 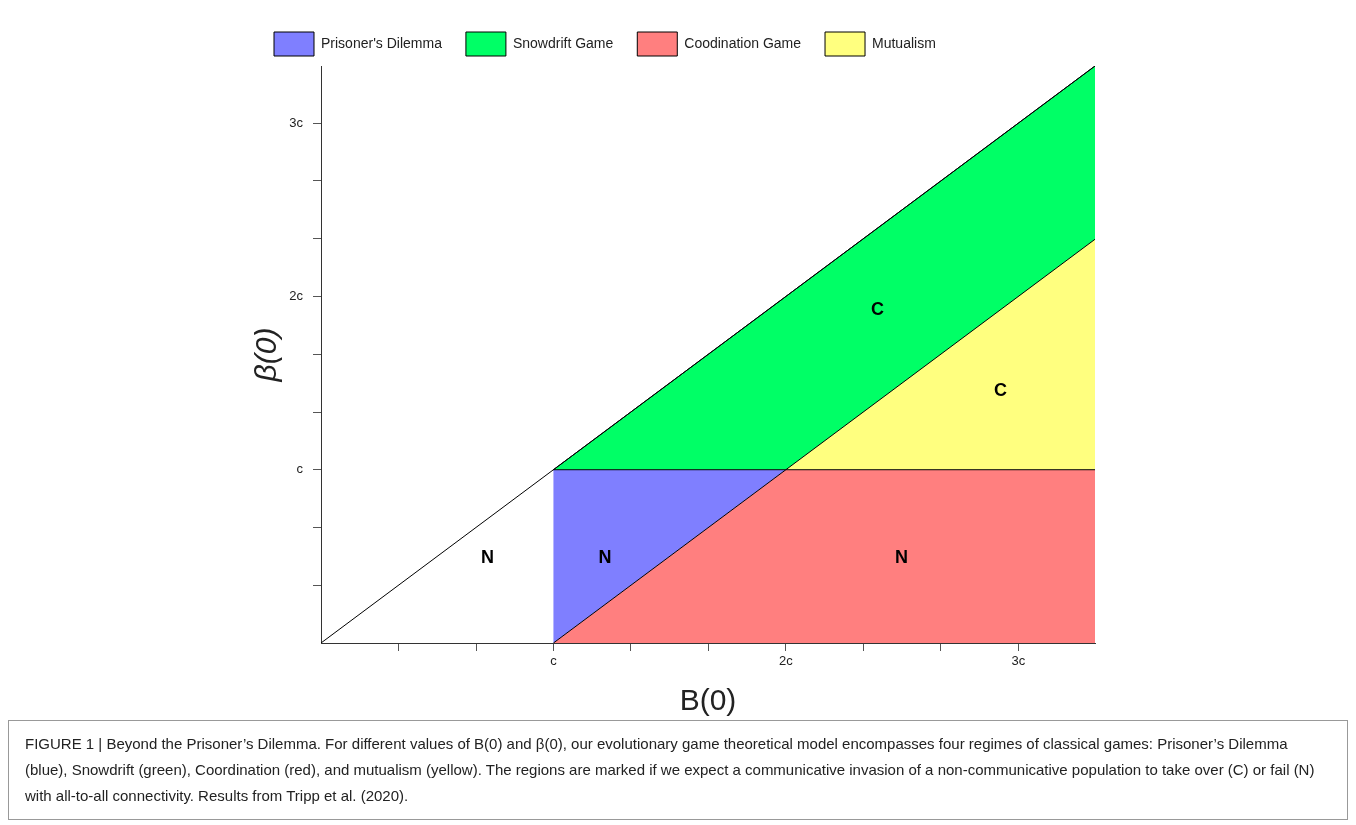 What do you see at coordinates (300, 469) in the screenshot?
I see `y-tick-label: c` at bounding box center [300, 469].